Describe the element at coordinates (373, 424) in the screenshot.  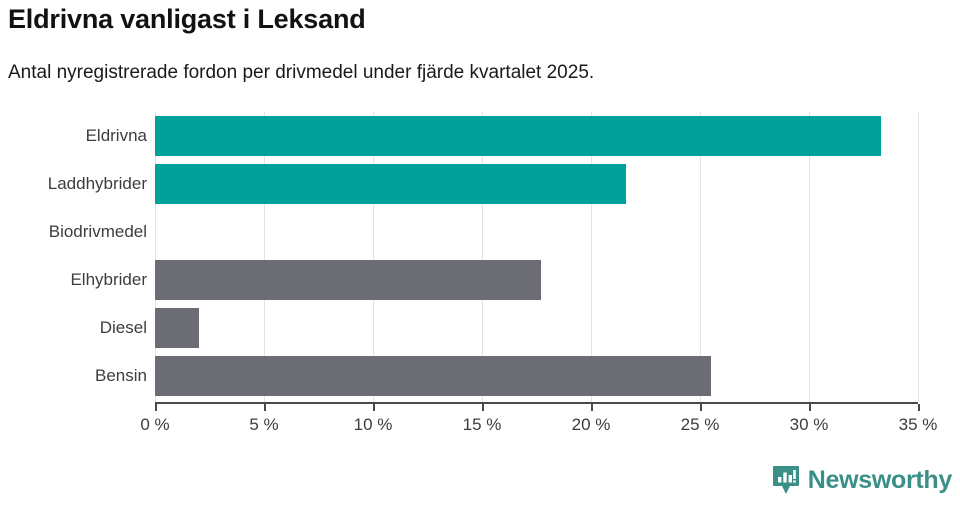
I see `x-tick-label-10: 10 %` at that location.